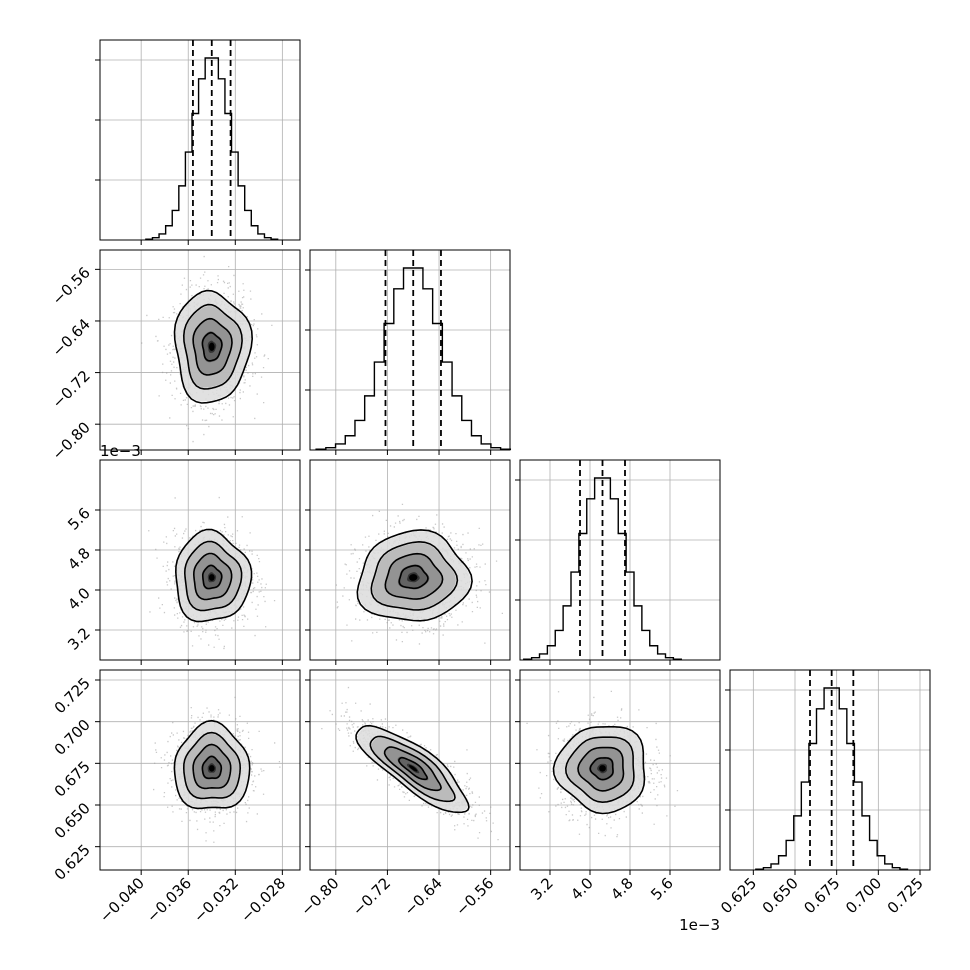 The width and height of the screenshot is (970, 970). Describe the element at coordinates (622, 889) in the screenshot. I see `x-tick-label: 4.8` at that location.